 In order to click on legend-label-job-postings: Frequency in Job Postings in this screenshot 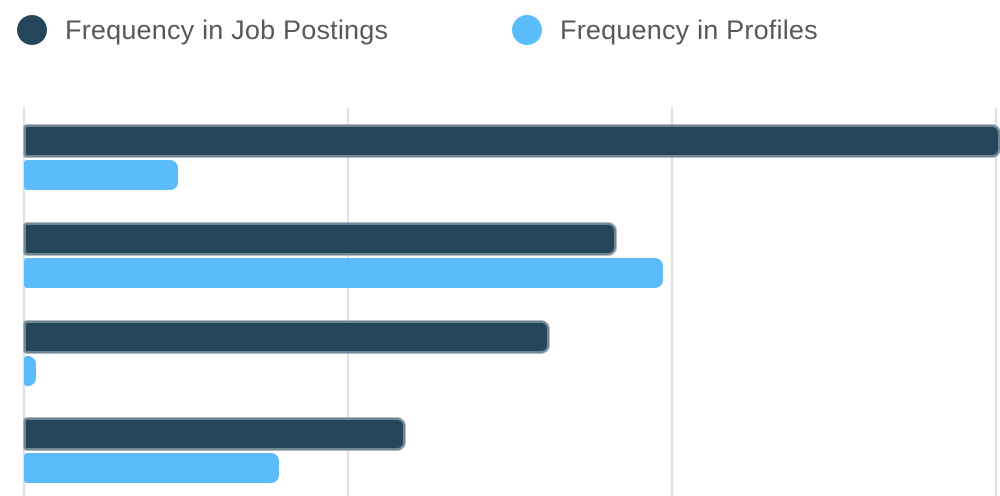, I will do `click(227, 30)`.